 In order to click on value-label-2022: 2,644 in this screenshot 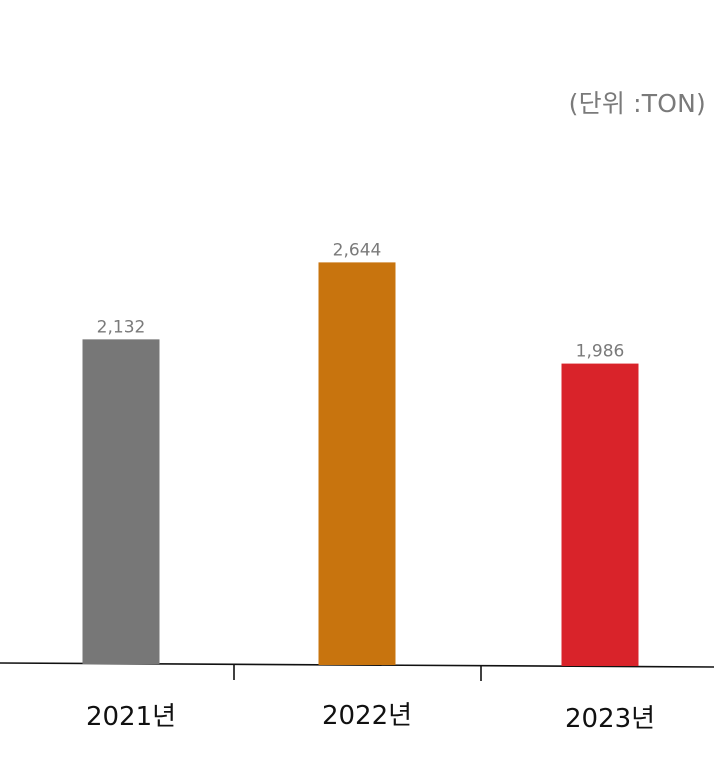, I will do `click(357, 250)`.